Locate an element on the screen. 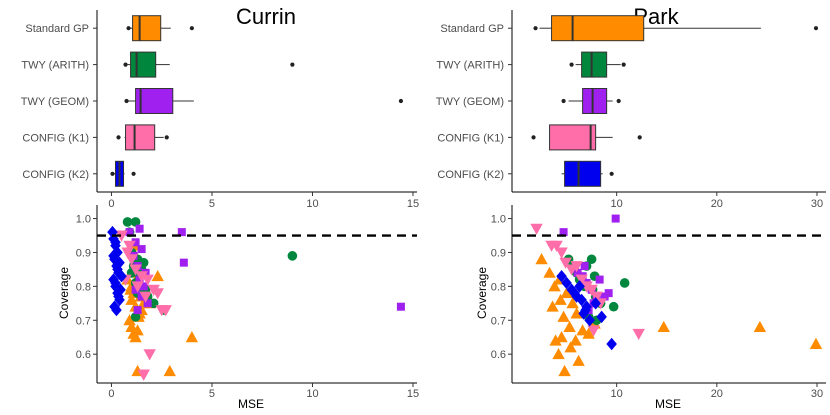 The height and width of the screenshot is (415, 830). park-scatter-point-twy-arith is located at coordinates (613, 306).